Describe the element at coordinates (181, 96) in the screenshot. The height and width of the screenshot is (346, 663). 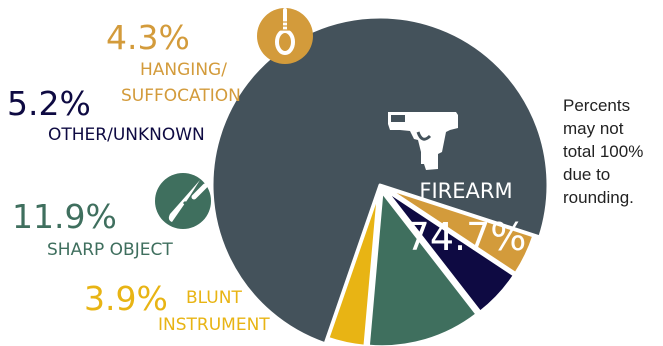
I see `category-label-hanging-suffocation: SUFFOCATION` at that location.